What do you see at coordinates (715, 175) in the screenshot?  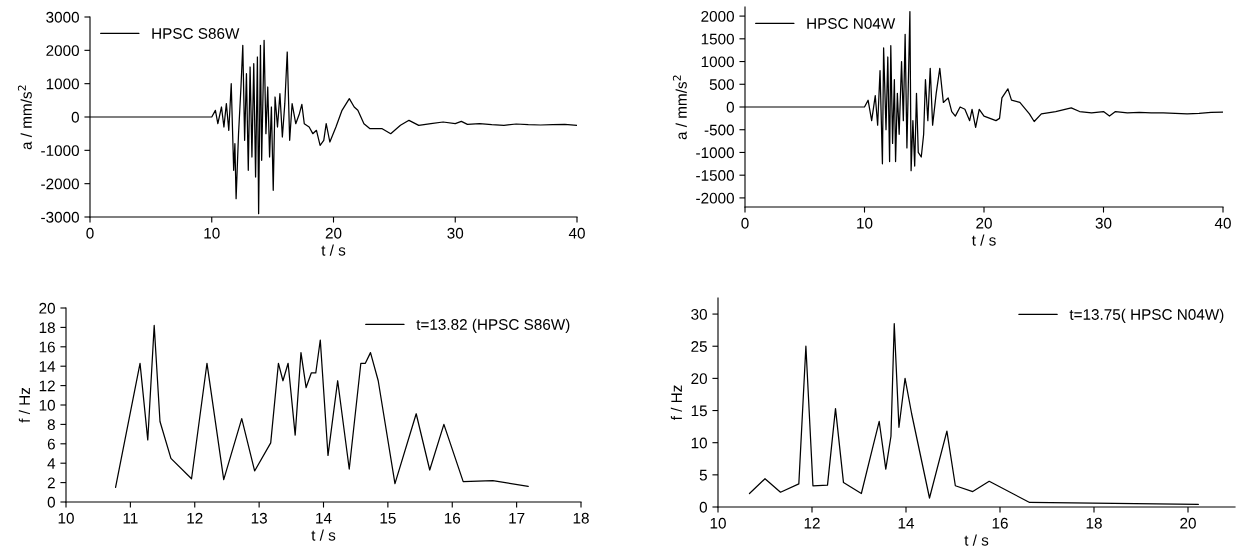 I see `y-tick-label: -1500` at bounding box center [715, 175].